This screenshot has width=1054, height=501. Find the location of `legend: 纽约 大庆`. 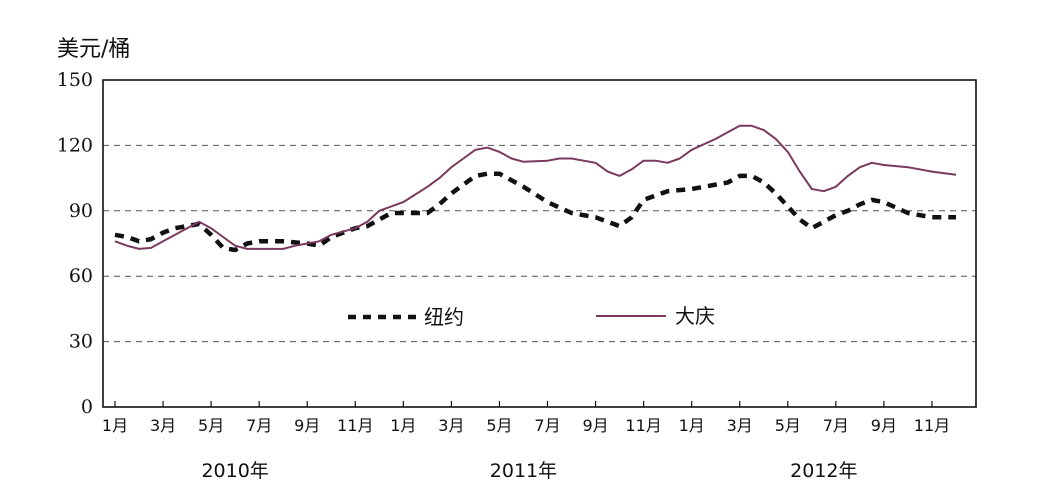

legend: 纽约 大庆 is located at coordinates (531, 316).